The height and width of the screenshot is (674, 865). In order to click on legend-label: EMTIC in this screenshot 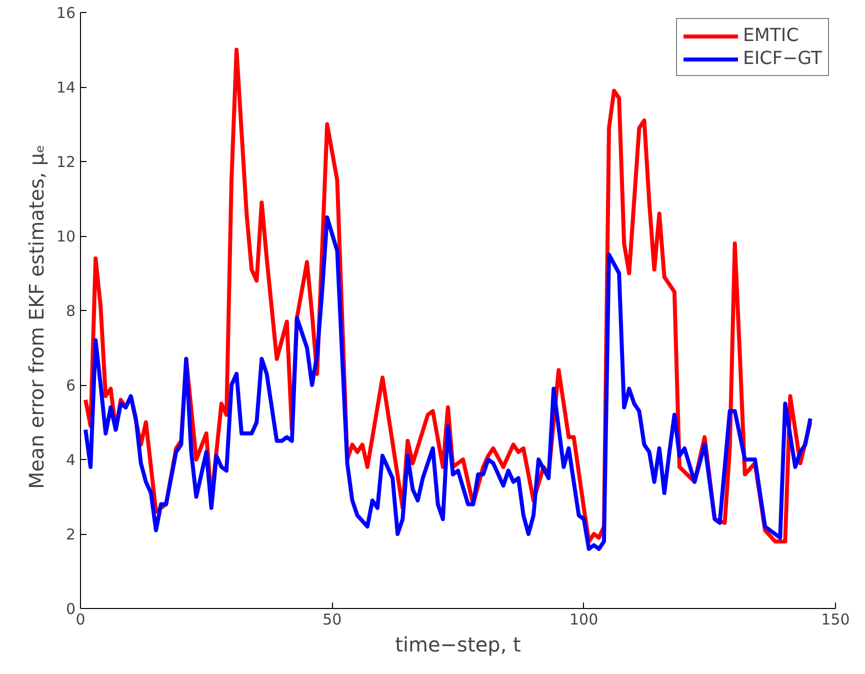, I will do `click(771, 35)`.